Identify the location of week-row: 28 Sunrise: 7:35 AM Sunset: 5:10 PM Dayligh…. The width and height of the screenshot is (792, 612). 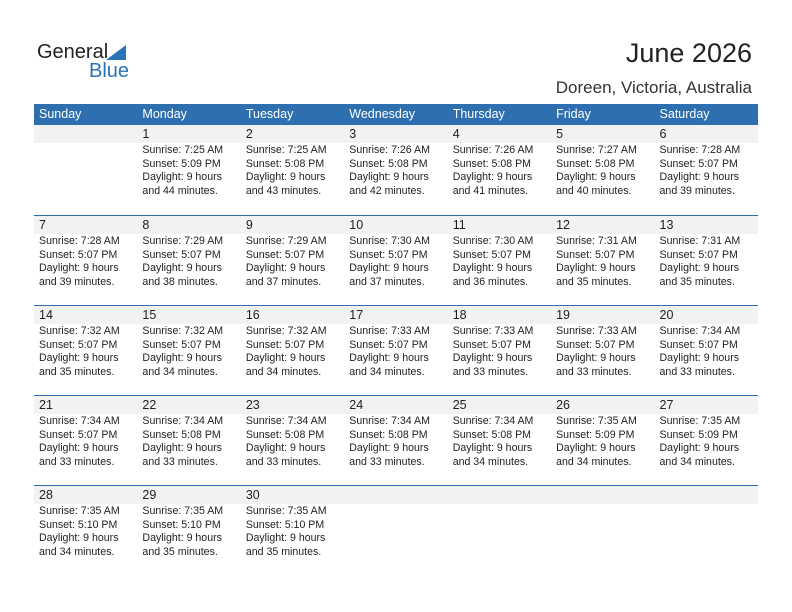
(396, 530).